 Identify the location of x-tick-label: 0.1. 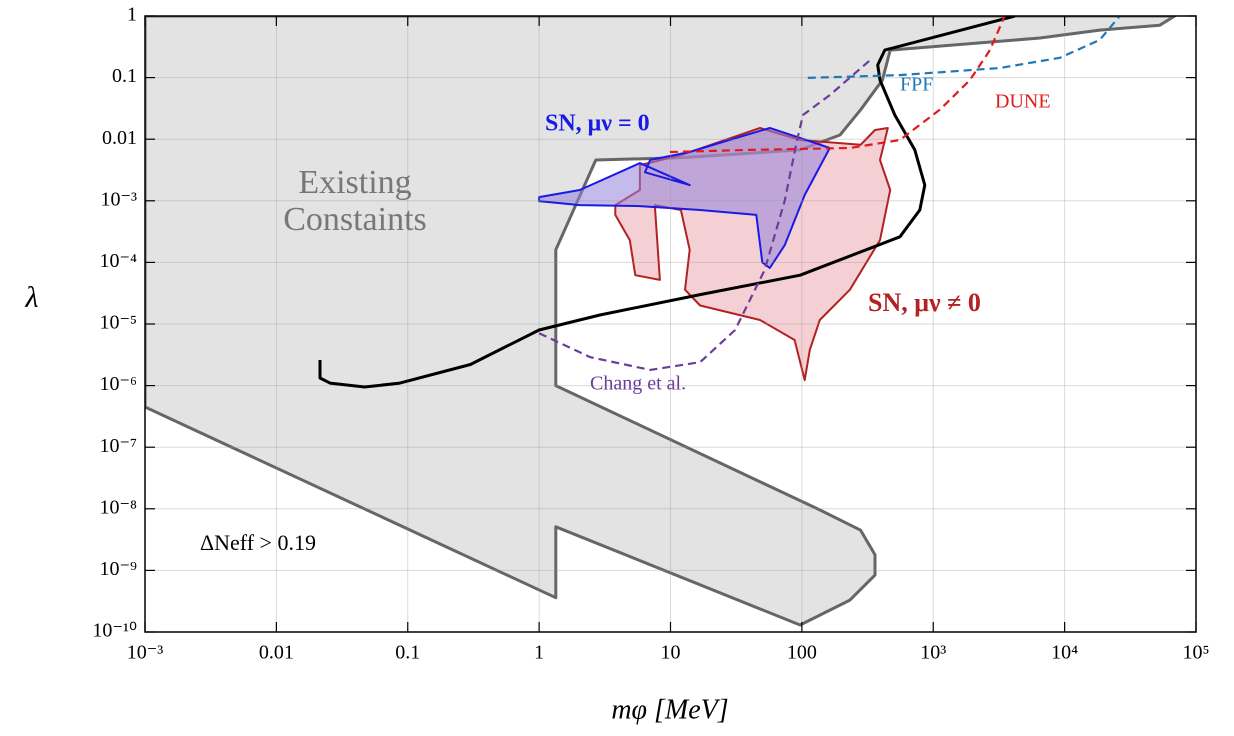
(407, 653).